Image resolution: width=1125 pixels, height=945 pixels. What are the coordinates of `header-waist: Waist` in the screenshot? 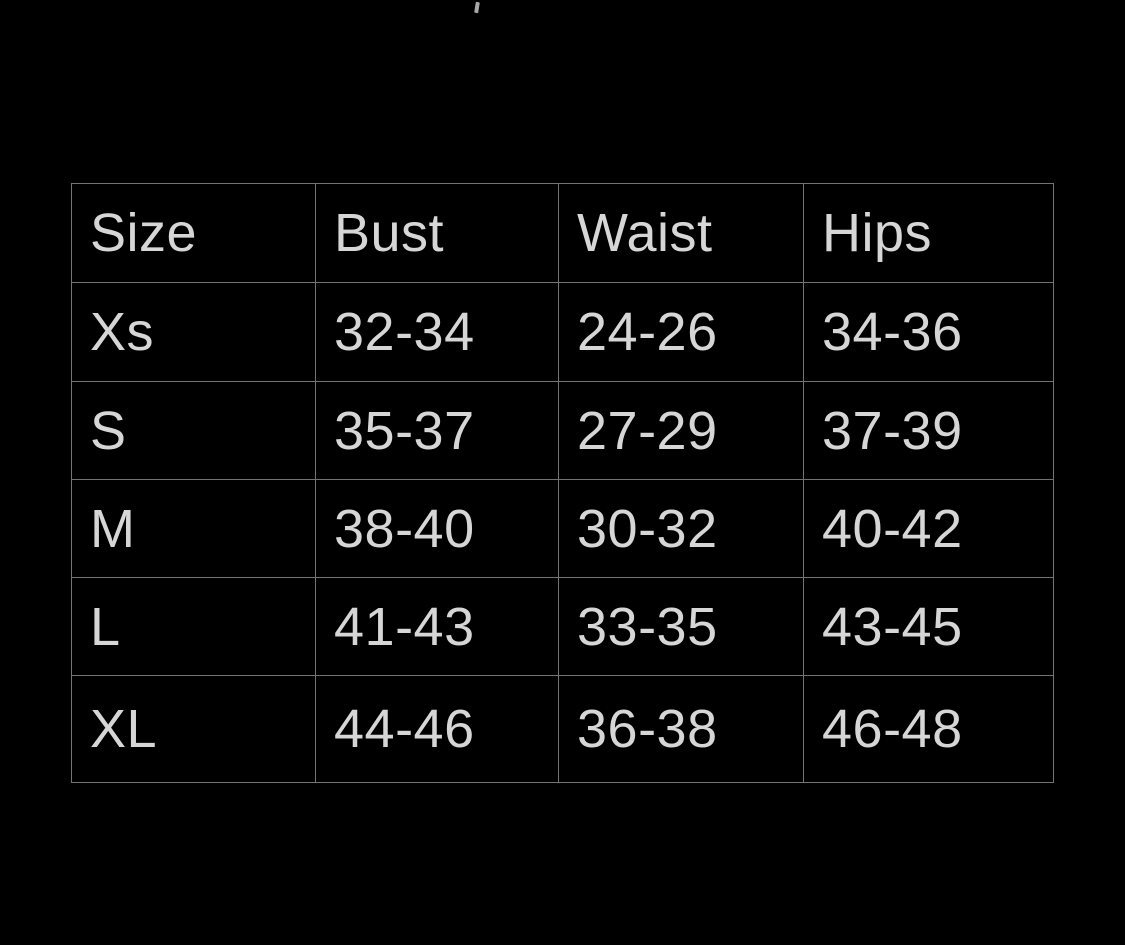 It's located at (681, 233).